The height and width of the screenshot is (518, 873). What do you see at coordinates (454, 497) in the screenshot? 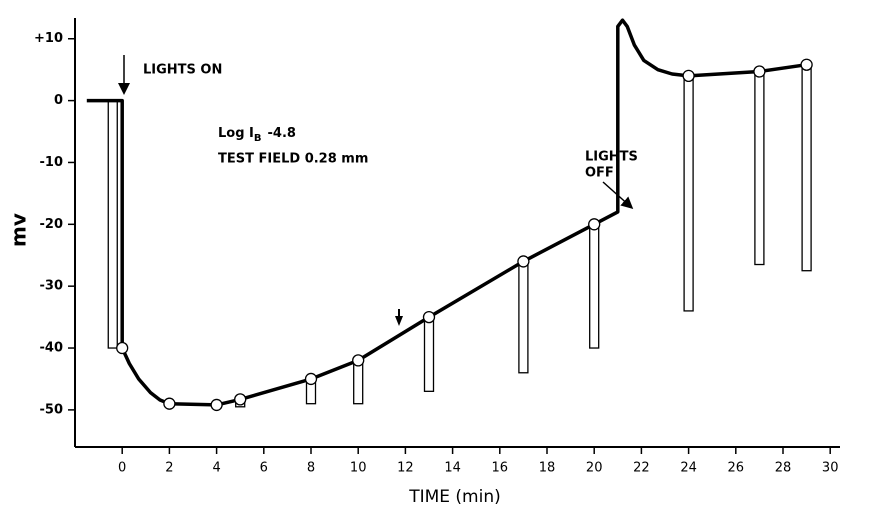
I see `x-axis-label: TIME (min)` at bounding box center [454, 497].